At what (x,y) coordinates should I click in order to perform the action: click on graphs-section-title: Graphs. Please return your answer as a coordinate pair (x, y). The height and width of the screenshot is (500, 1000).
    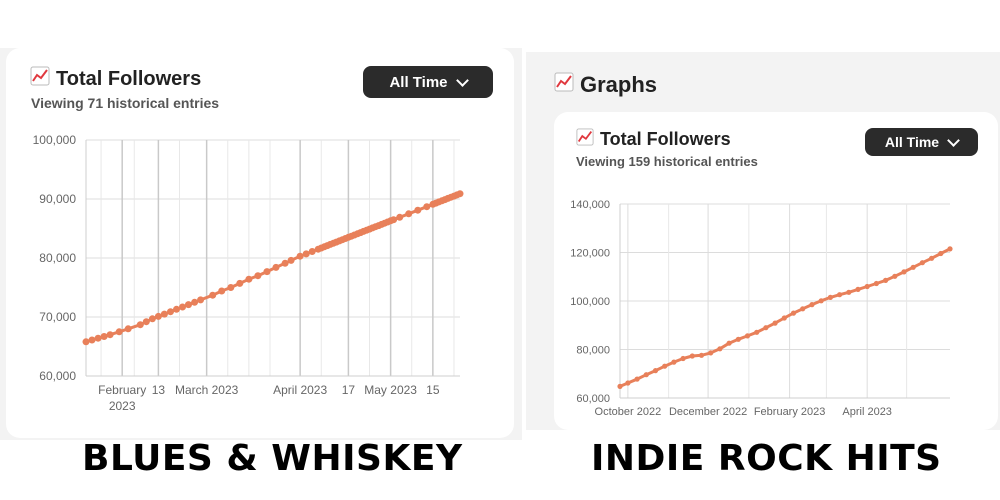
    Looking at the image, I should click on (605, 85).